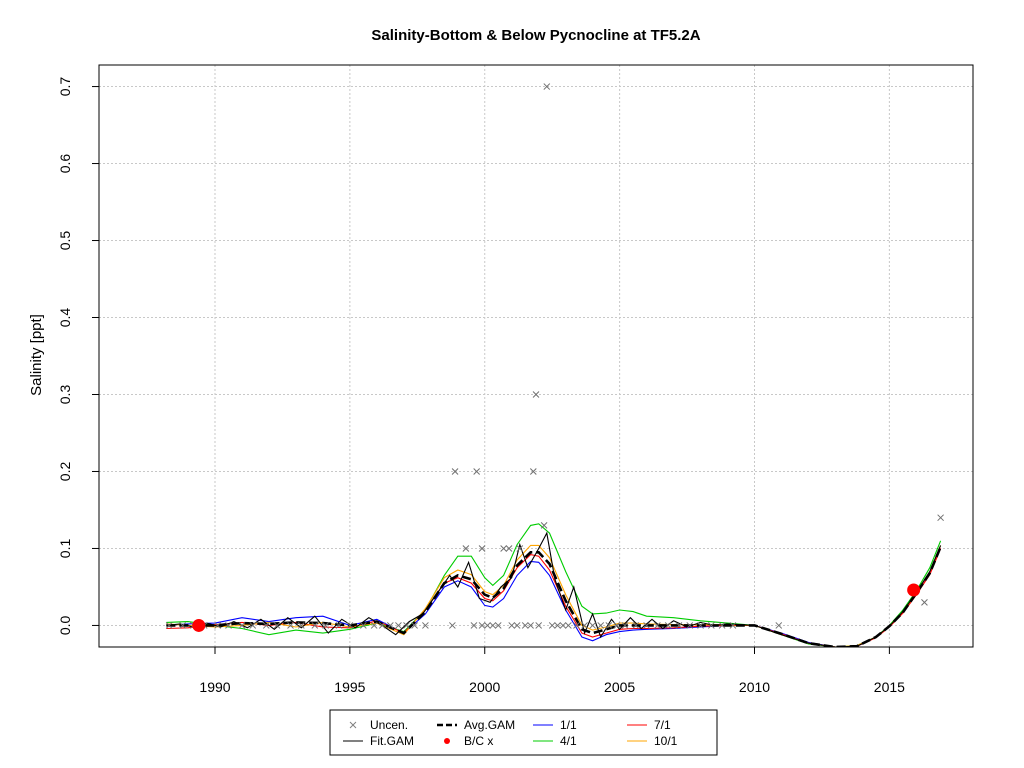  Describe the element at coordinates (65, 549) in the screenshot. I see `y-tick-label: 0.1` at that location.